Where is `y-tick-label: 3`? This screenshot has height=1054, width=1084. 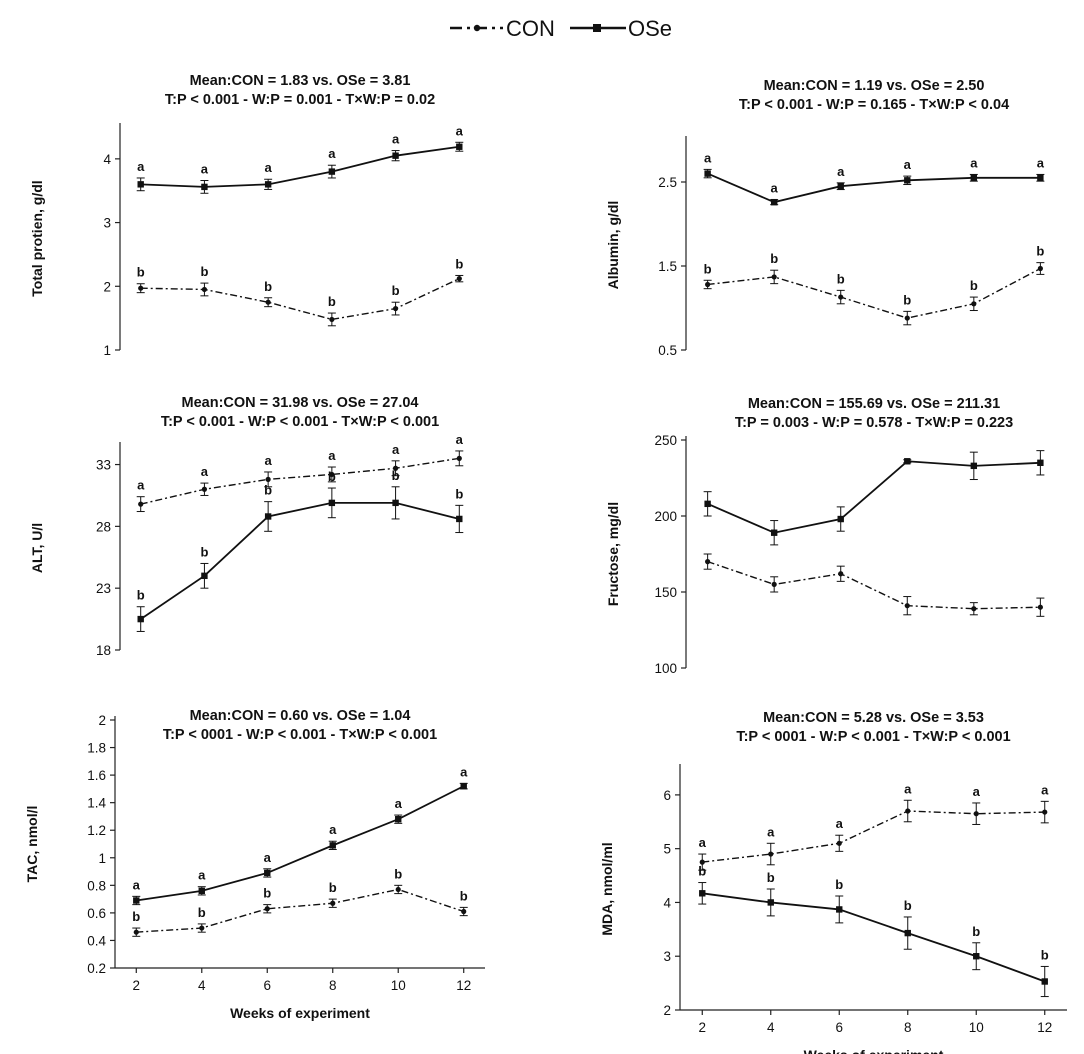 y-tick-label: 3 is located at coordinates (667, 956).